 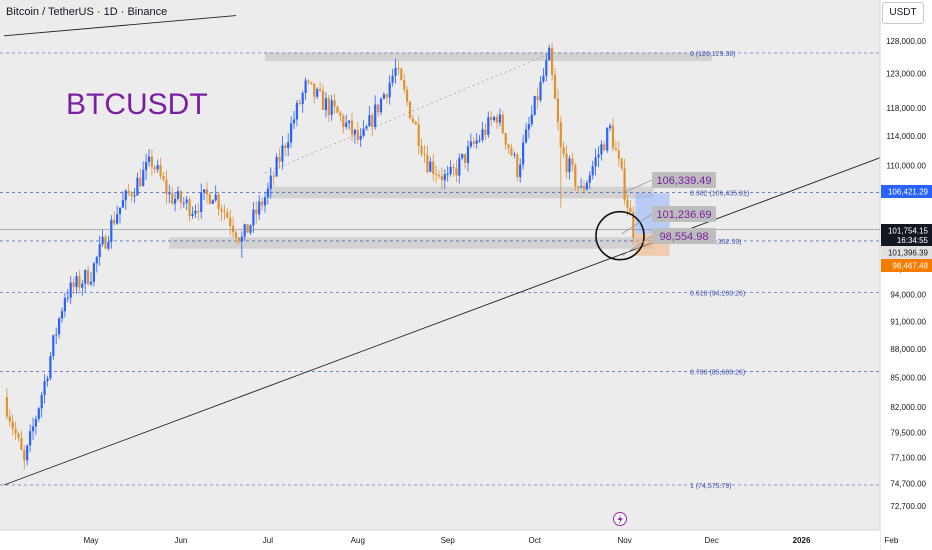 What do you see at coordinates (684, 237) in the screenshot?
I see `target-label-2: 98,554.98` at bounding box center [684, 237].